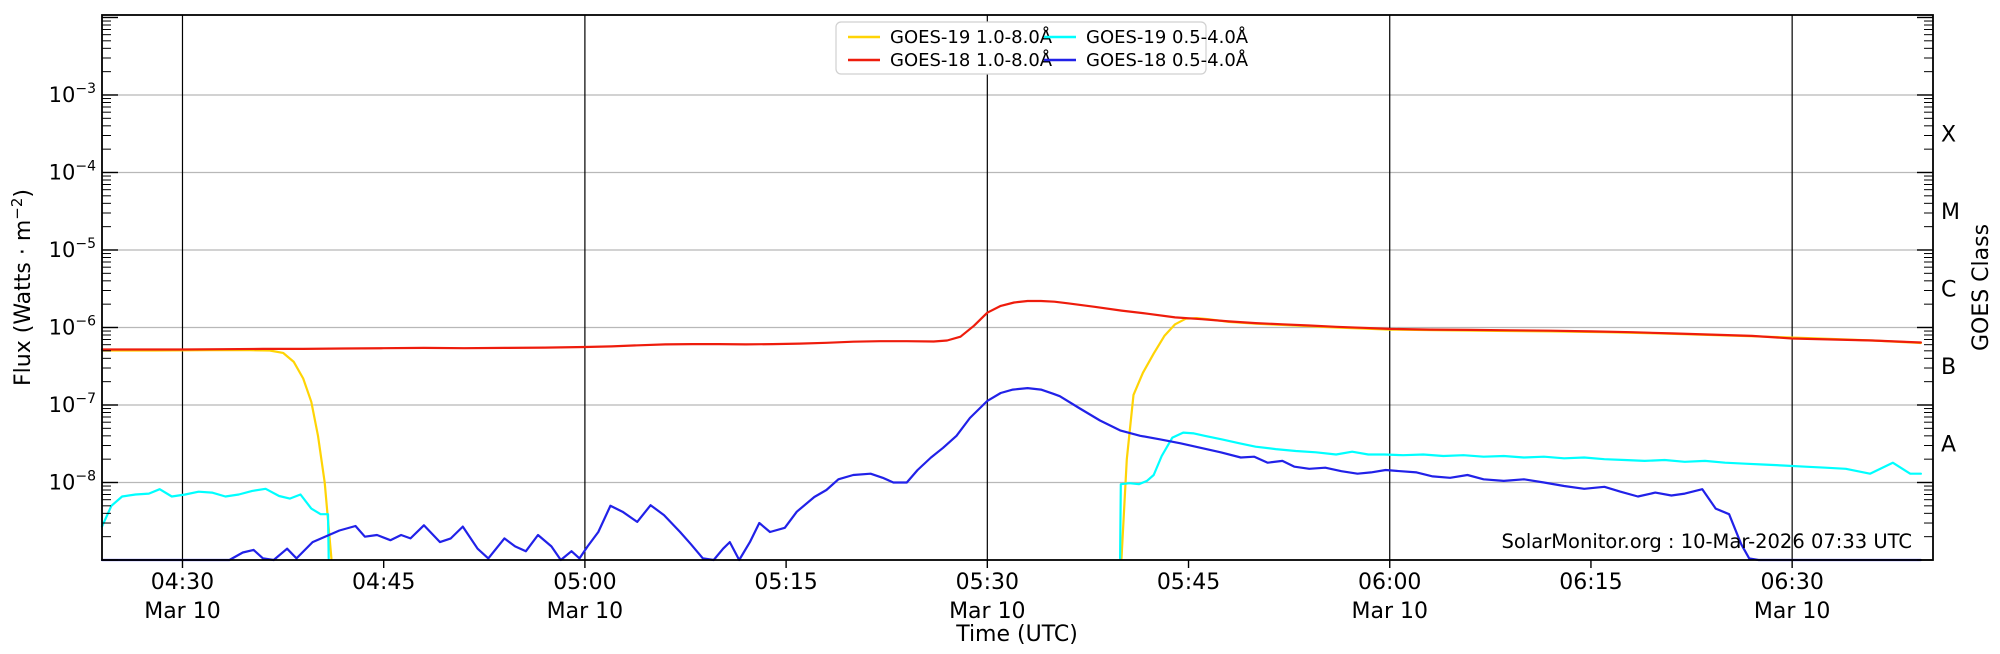  Describe the element at coordinates (72, 481) in the screenshot. I see `y-tick-label-10e-8: 10⁻⁸` at that location.